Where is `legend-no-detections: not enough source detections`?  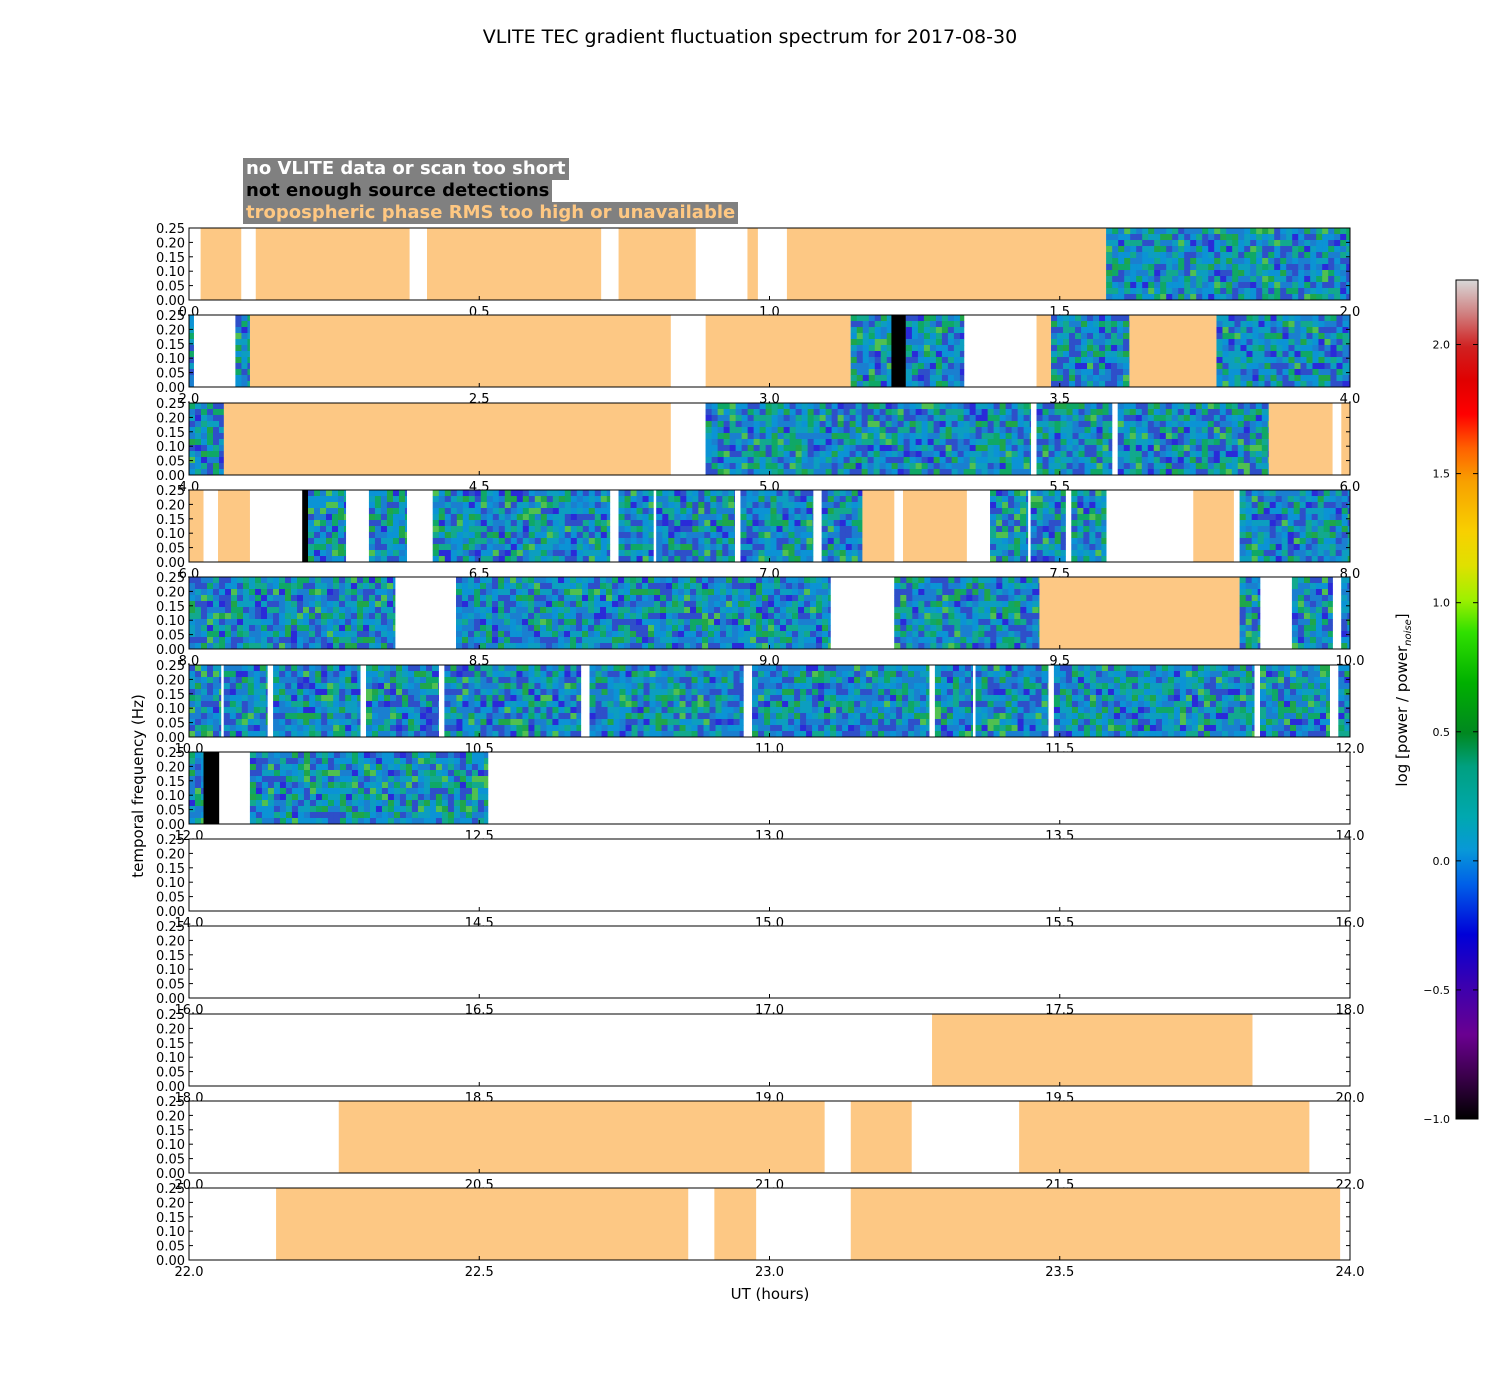 legend-no-detections: not enough source detections is located at coordinates (398, 191).